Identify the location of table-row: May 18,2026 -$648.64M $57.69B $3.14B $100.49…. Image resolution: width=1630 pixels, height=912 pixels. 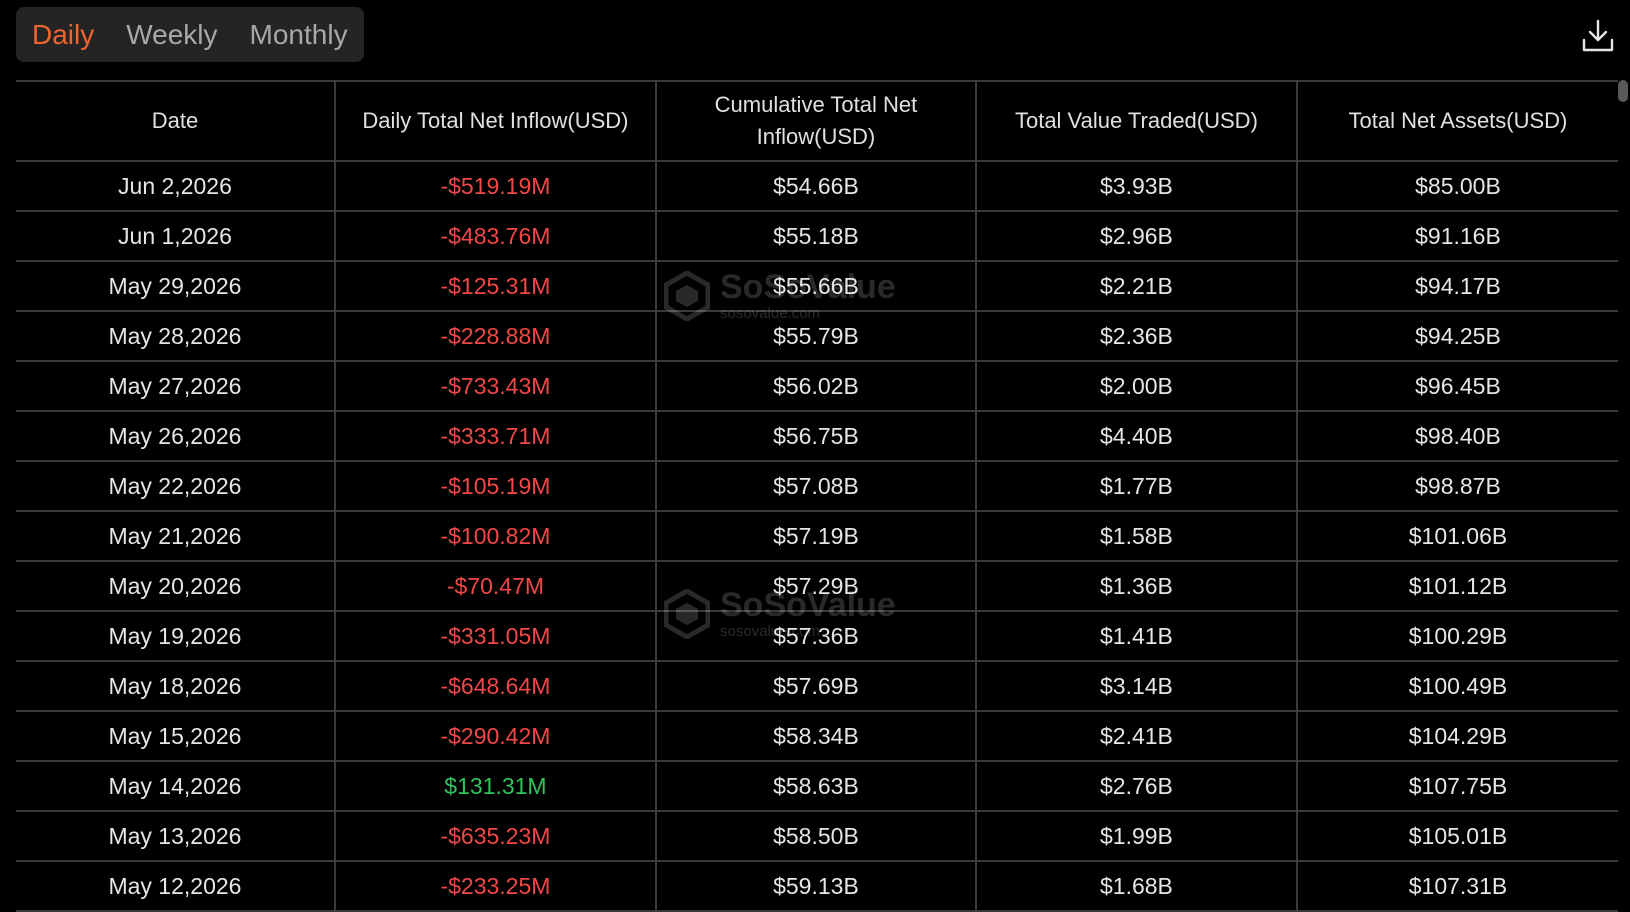
(817, 686).